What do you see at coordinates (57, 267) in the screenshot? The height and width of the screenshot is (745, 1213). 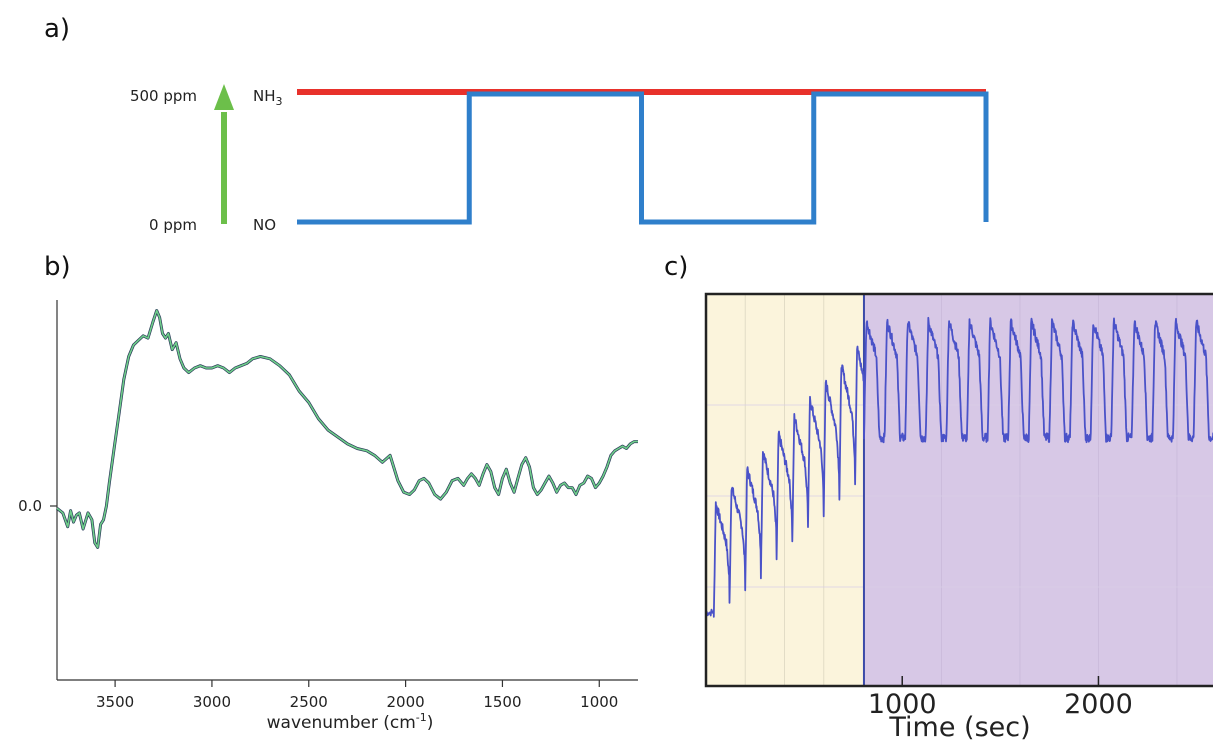 I see `panel-b-label: b)` at bounding box center [57, 267].